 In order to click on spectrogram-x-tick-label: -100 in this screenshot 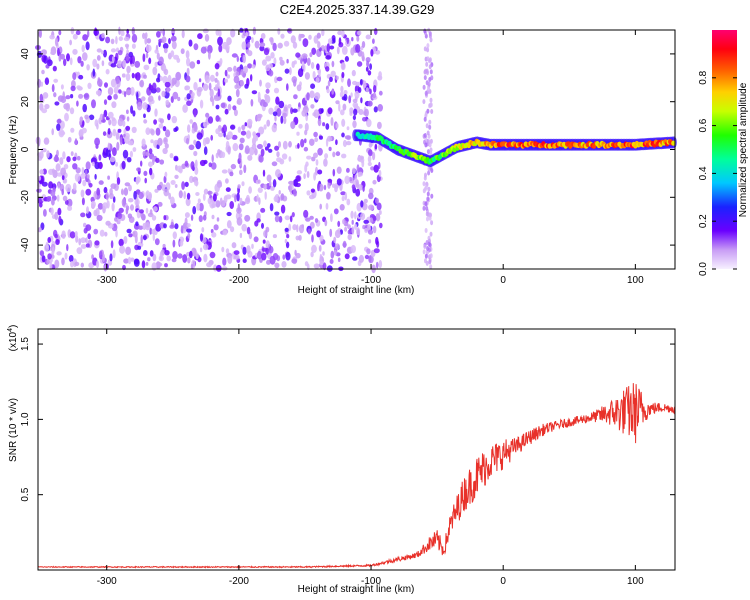, I will do `click(371, 280)`.